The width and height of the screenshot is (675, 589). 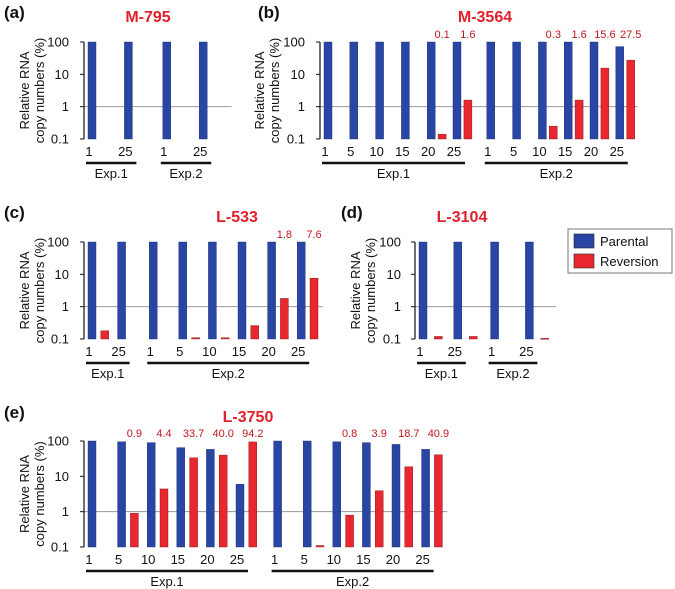 I want to click on data-label: 33.7, so click(x=193, y=434).